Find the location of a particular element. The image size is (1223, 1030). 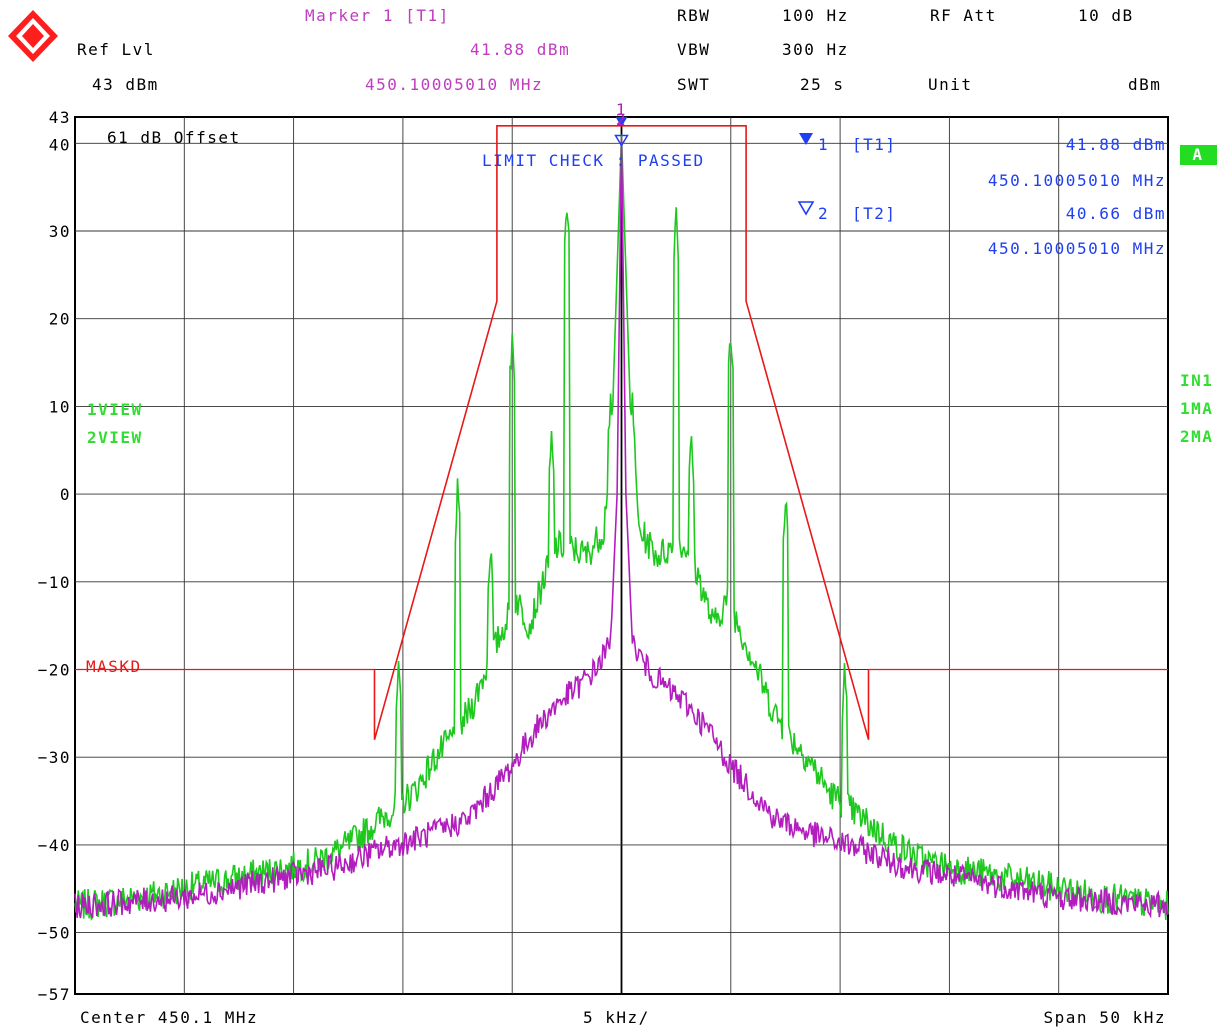

view-2-label: 2VIEW is located at coordinates (115, 437).